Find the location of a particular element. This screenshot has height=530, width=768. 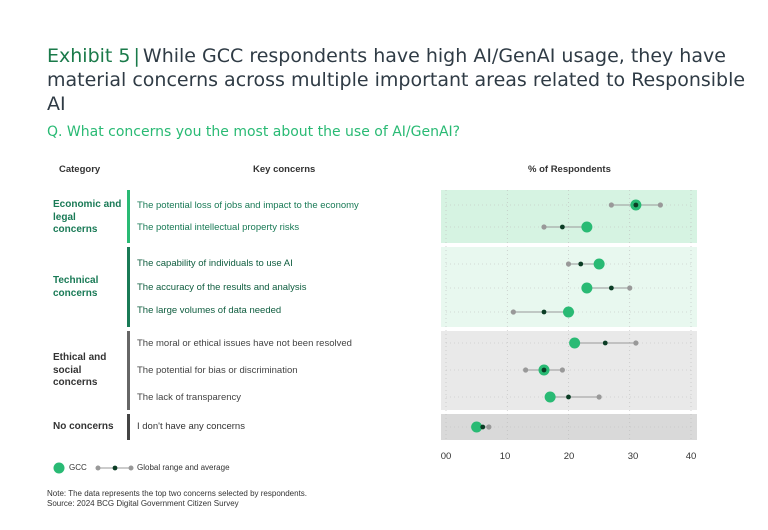

legend-gcc-marker is located at coordinates (59, 468).